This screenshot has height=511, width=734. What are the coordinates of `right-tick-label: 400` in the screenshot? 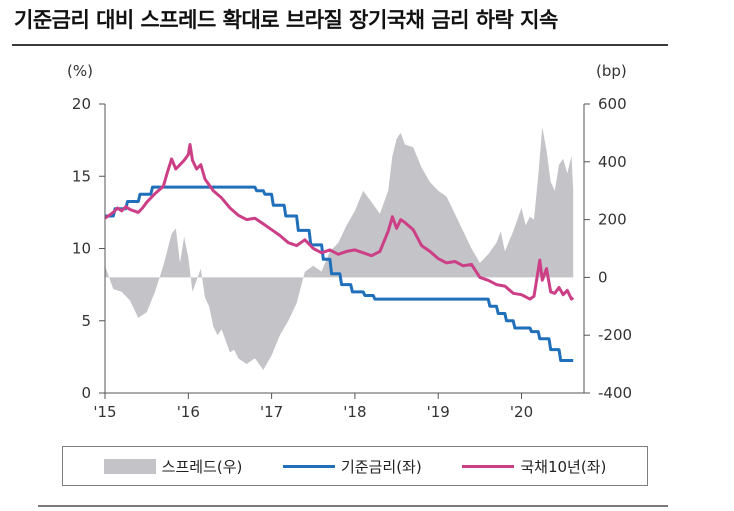 It's located at (612, 162).